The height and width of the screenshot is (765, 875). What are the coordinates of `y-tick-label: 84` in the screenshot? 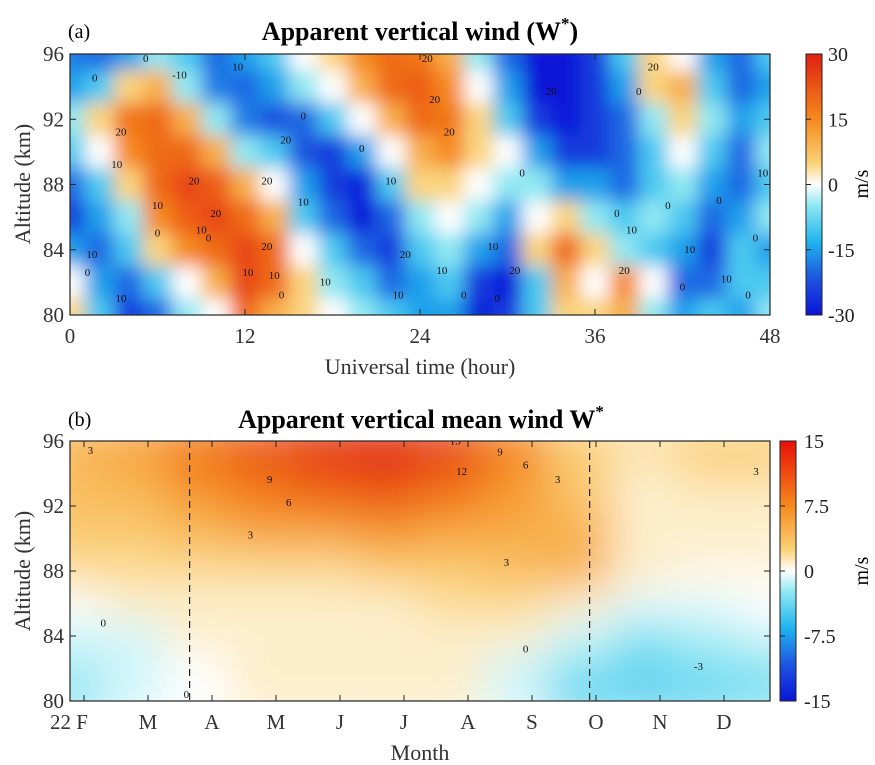 It's located at (54, 250).